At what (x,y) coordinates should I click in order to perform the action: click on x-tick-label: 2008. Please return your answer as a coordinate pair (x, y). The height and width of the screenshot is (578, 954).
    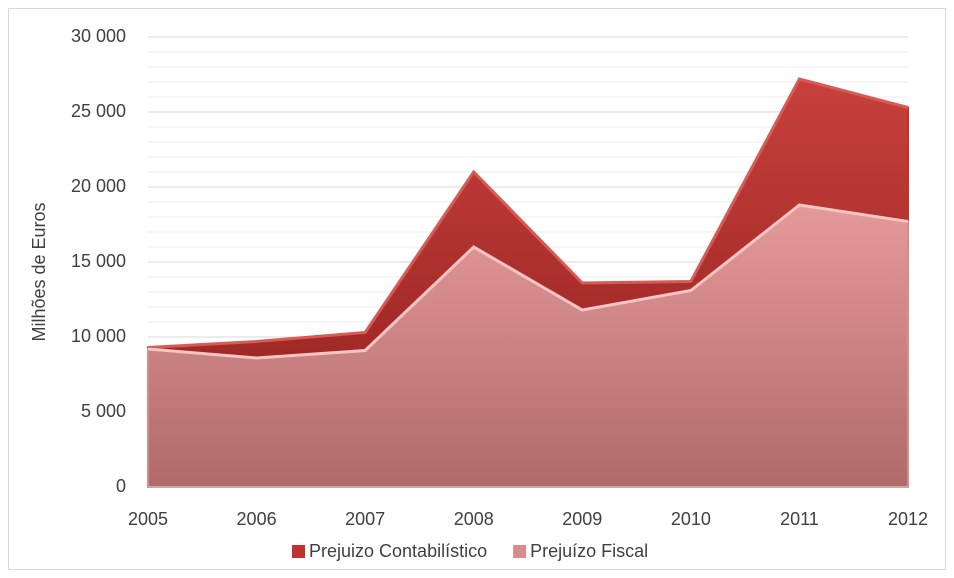
    Looking at the image, I should click on (474, 519).